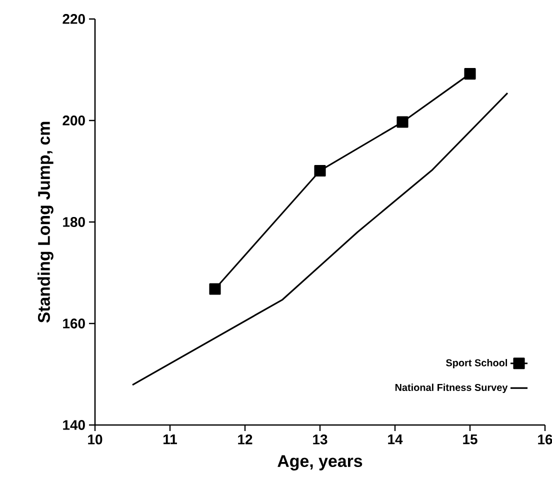  What do you see at coordinates (470, 439) in the screenshot?
I see `x-tick-label: 15` at bounding box center [470, 439].